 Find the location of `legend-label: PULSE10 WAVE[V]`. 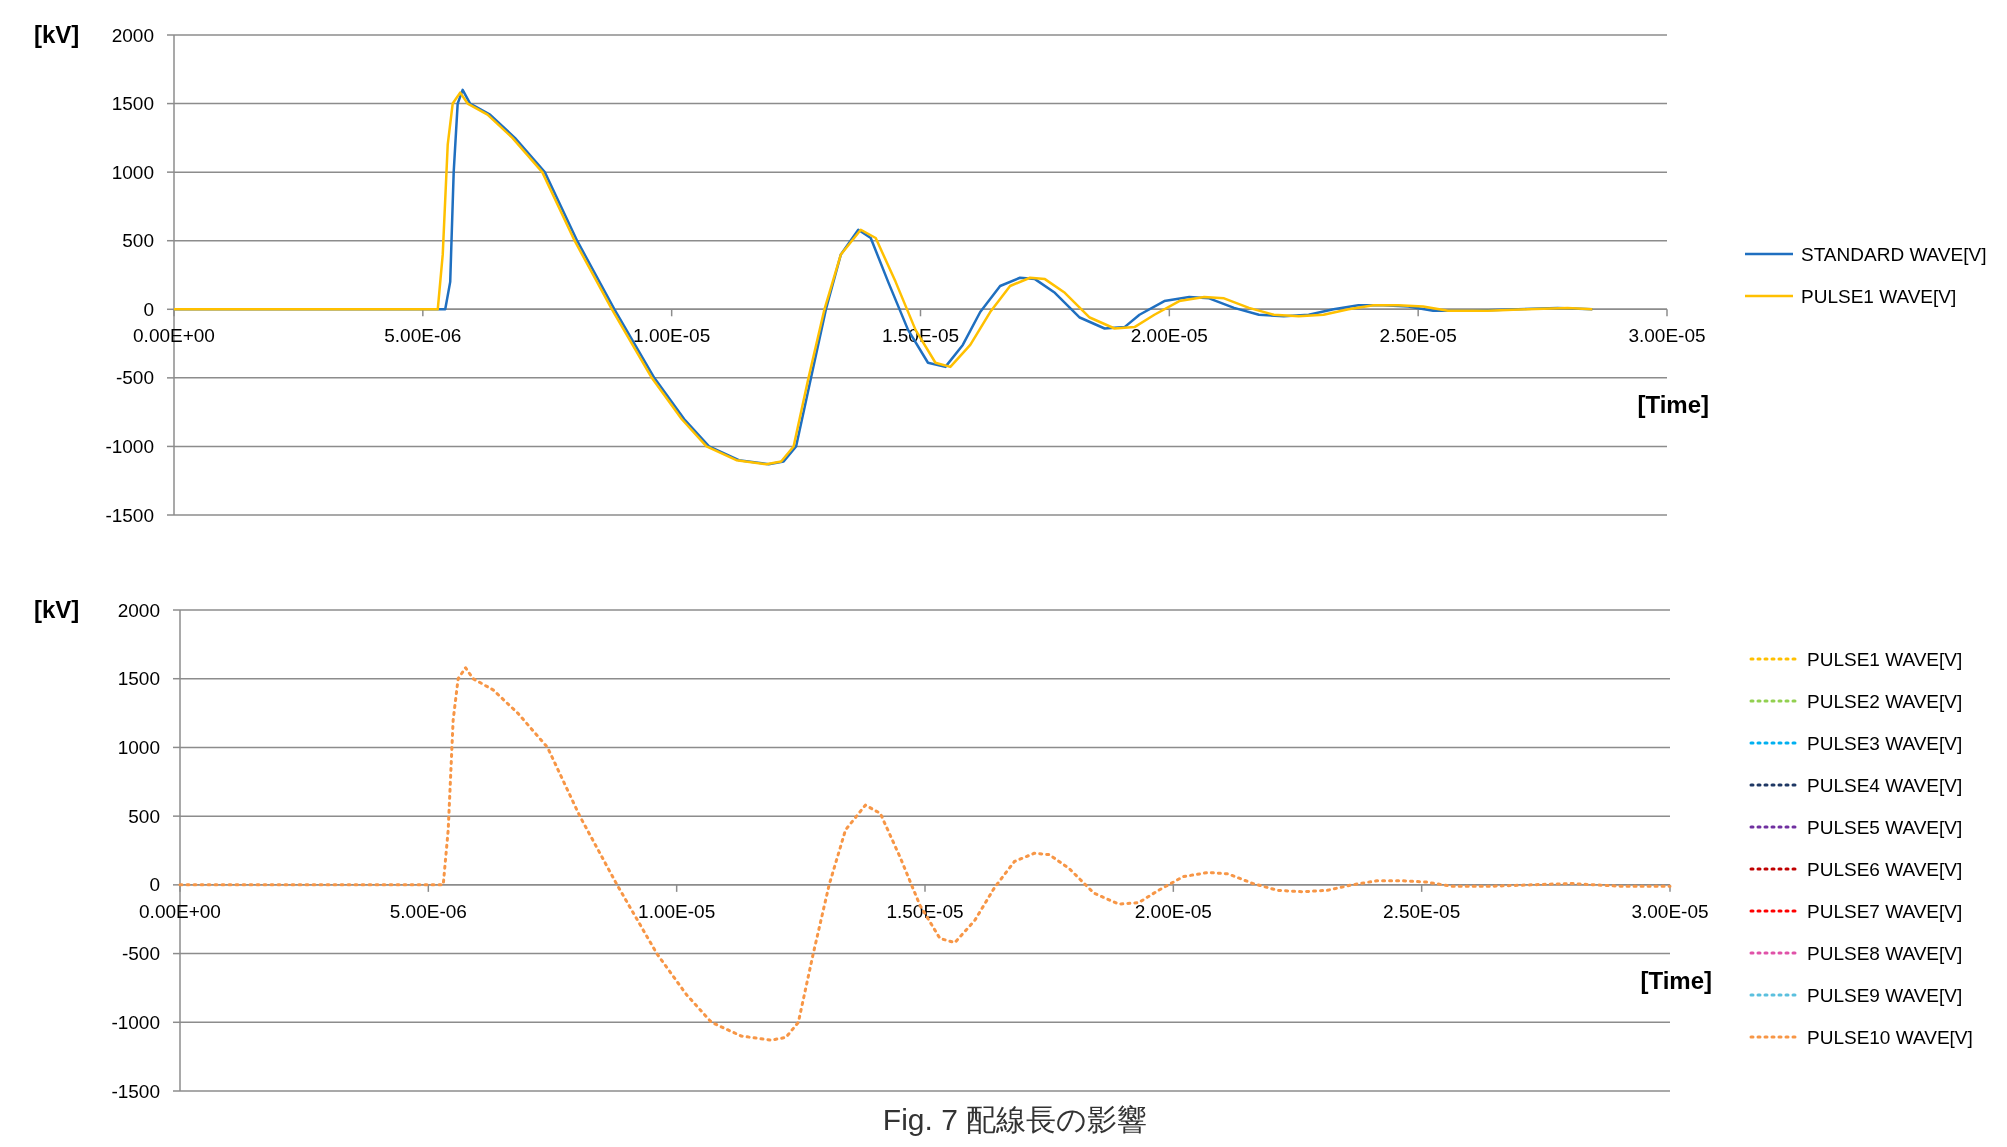

legend-label: PULSE10 WAVE[V] is located at coordinates (1890, 1037).